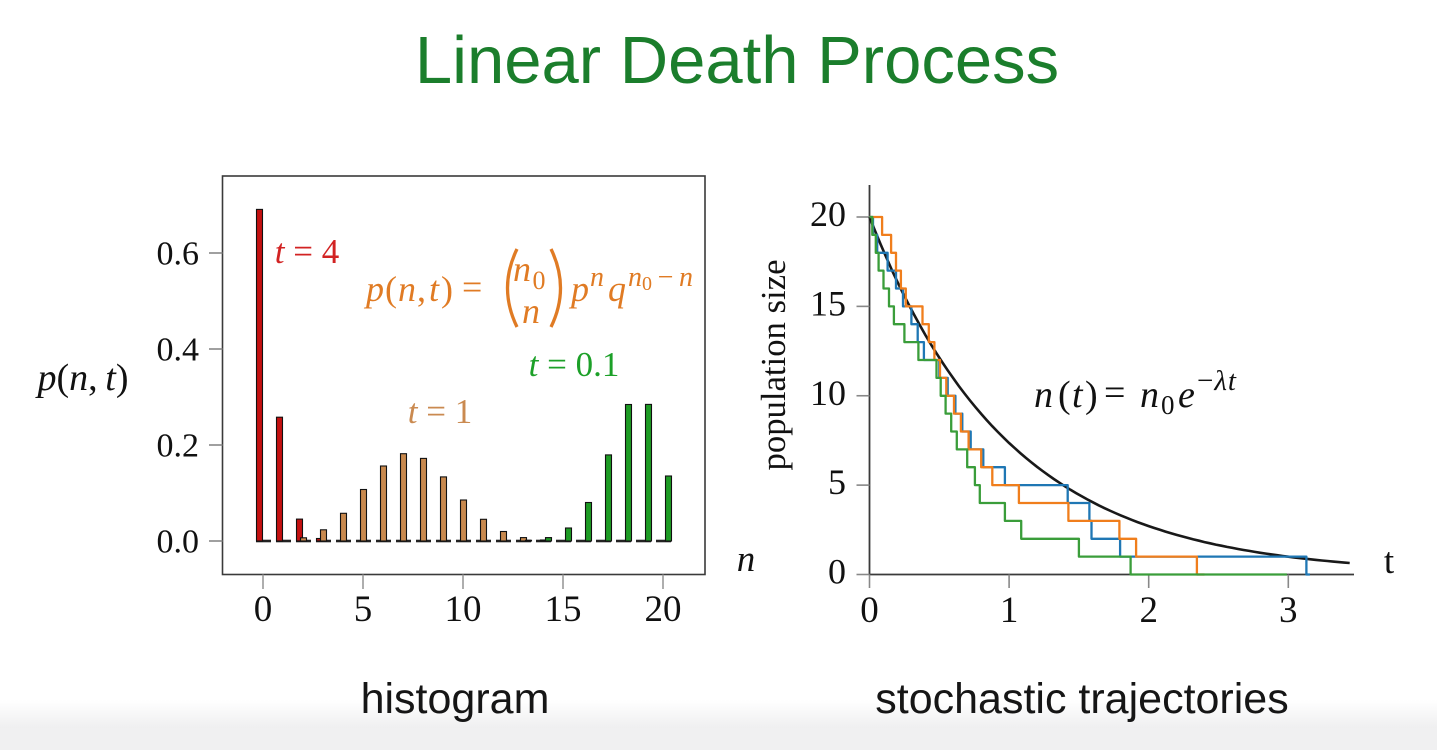  What do you see at coordinates (1288, 610) in the screenshot?
I see `svg-text: 3` at bounding box center [1288, 610].